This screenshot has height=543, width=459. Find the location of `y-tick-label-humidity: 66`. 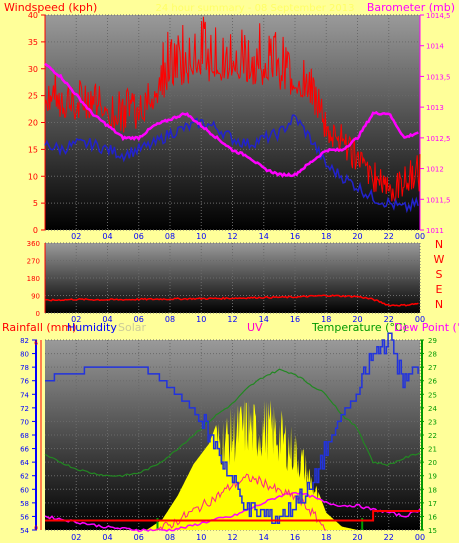

y-tick-label-humidity: 66 is located at coordinates (24, 450).